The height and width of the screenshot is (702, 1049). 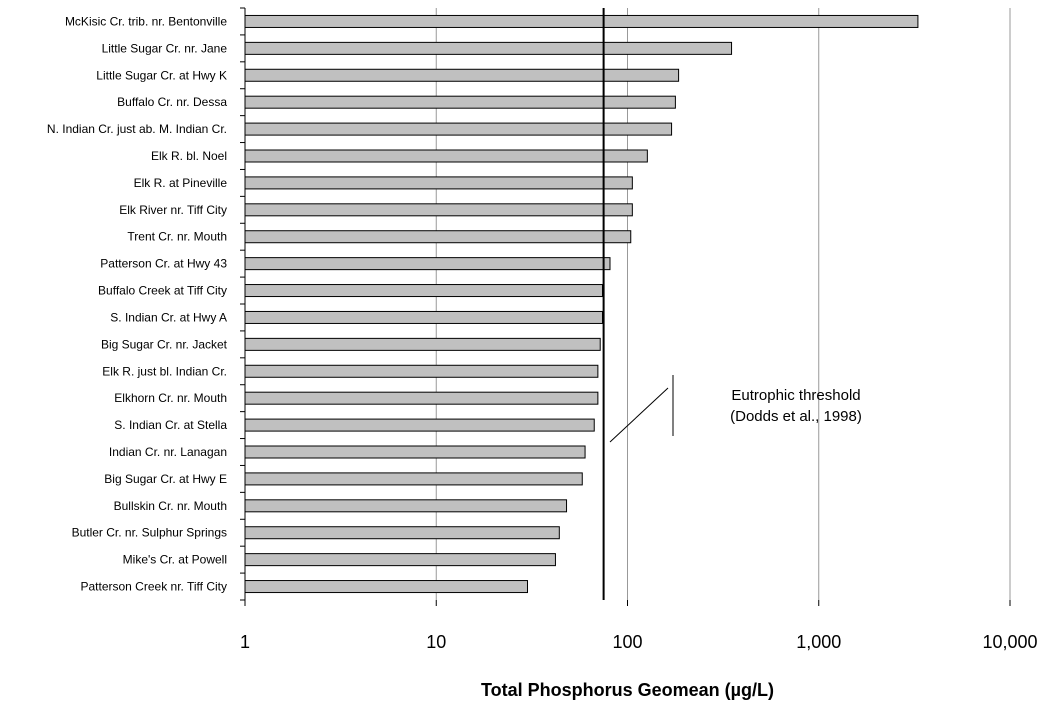 What do you see at coordinates (818, 642) in the screenshot?
I see `x-tick-label: 1,000` at bounding box center [818, 642].